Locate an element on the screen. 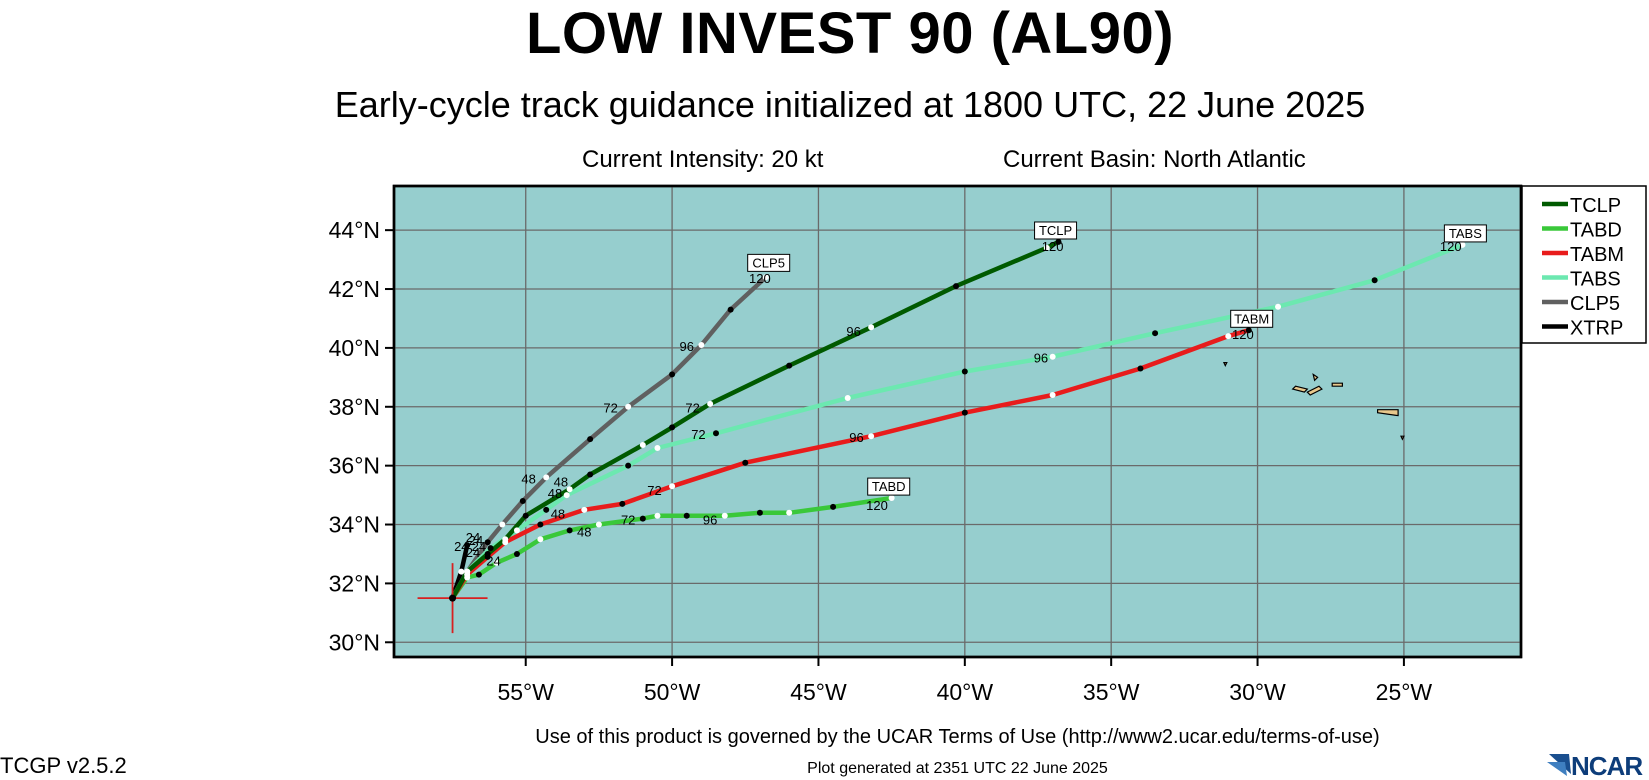  lat-tick-label: 36°N is located at coordinates (354, 466).